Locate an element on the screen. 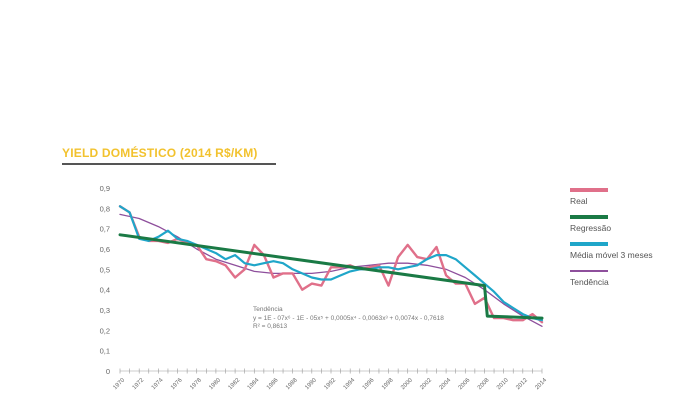  x-tick-label: 1980 is located at coordinates (215, 384).